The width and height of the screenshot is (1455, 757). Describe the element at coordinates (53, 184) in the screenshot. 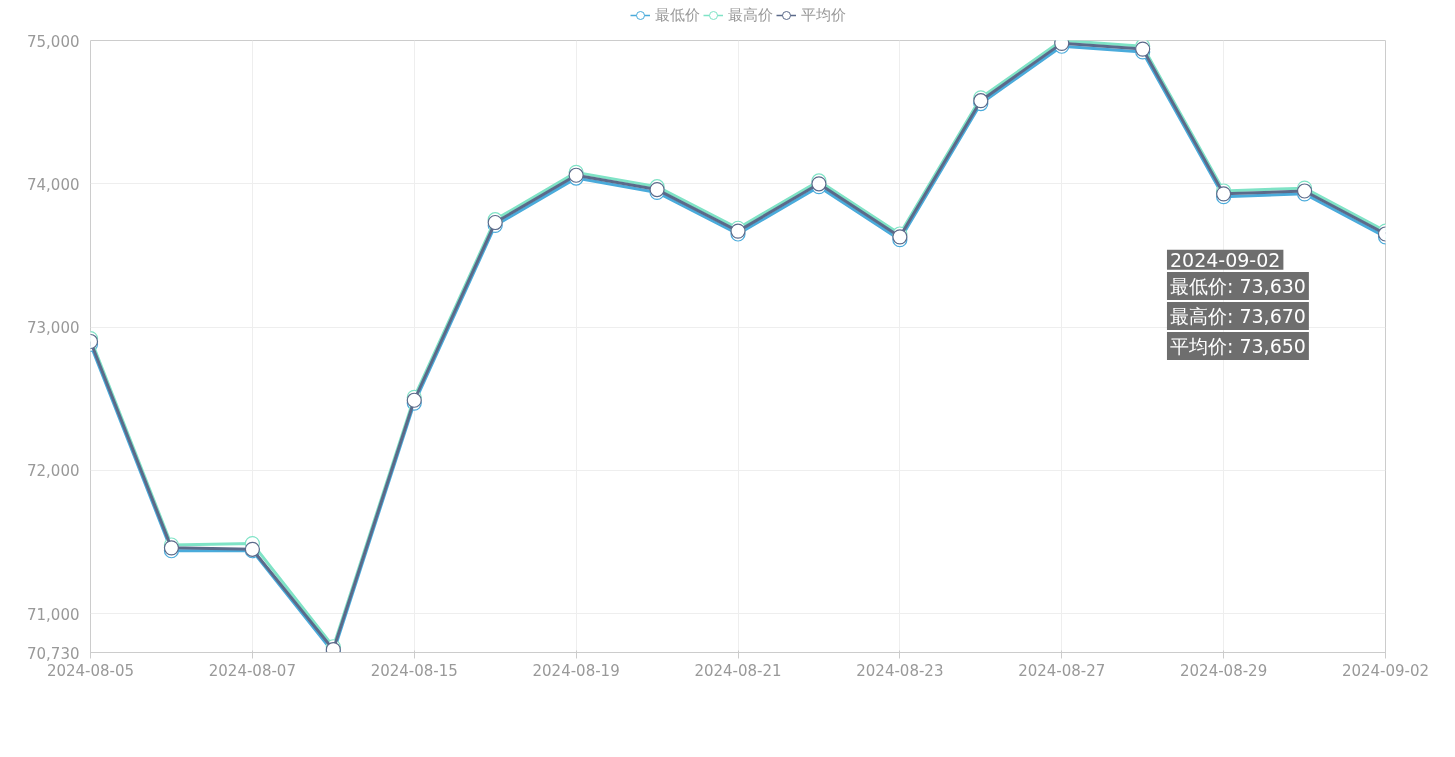

I see `y-tick-label: 74,000` at that location.